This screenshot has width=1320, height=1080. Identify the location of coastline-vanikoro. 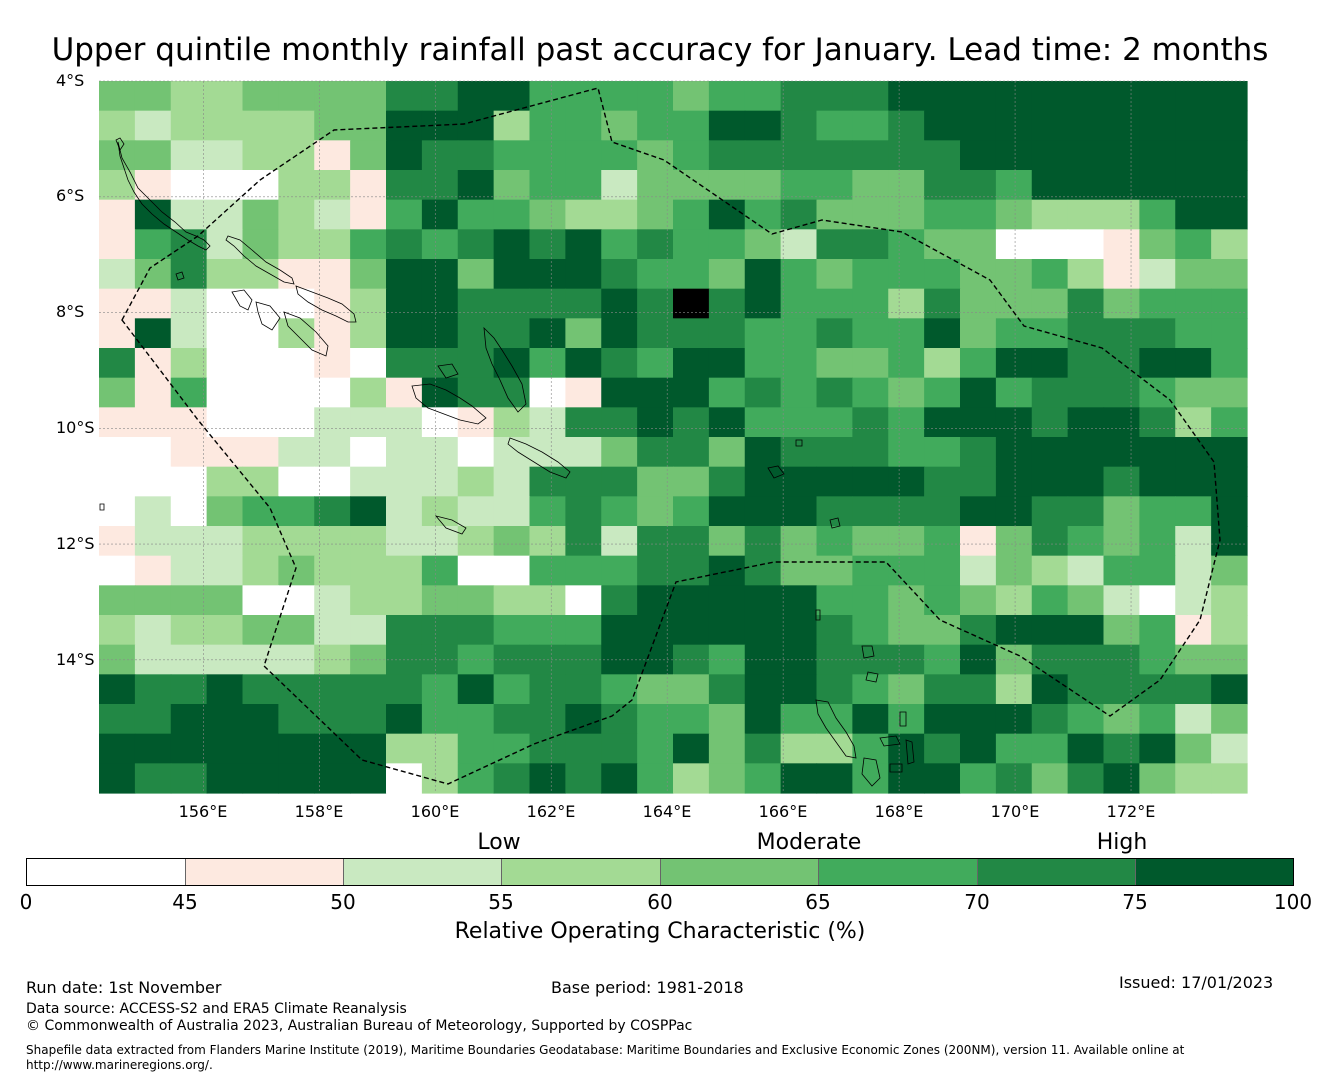
(799, 443).